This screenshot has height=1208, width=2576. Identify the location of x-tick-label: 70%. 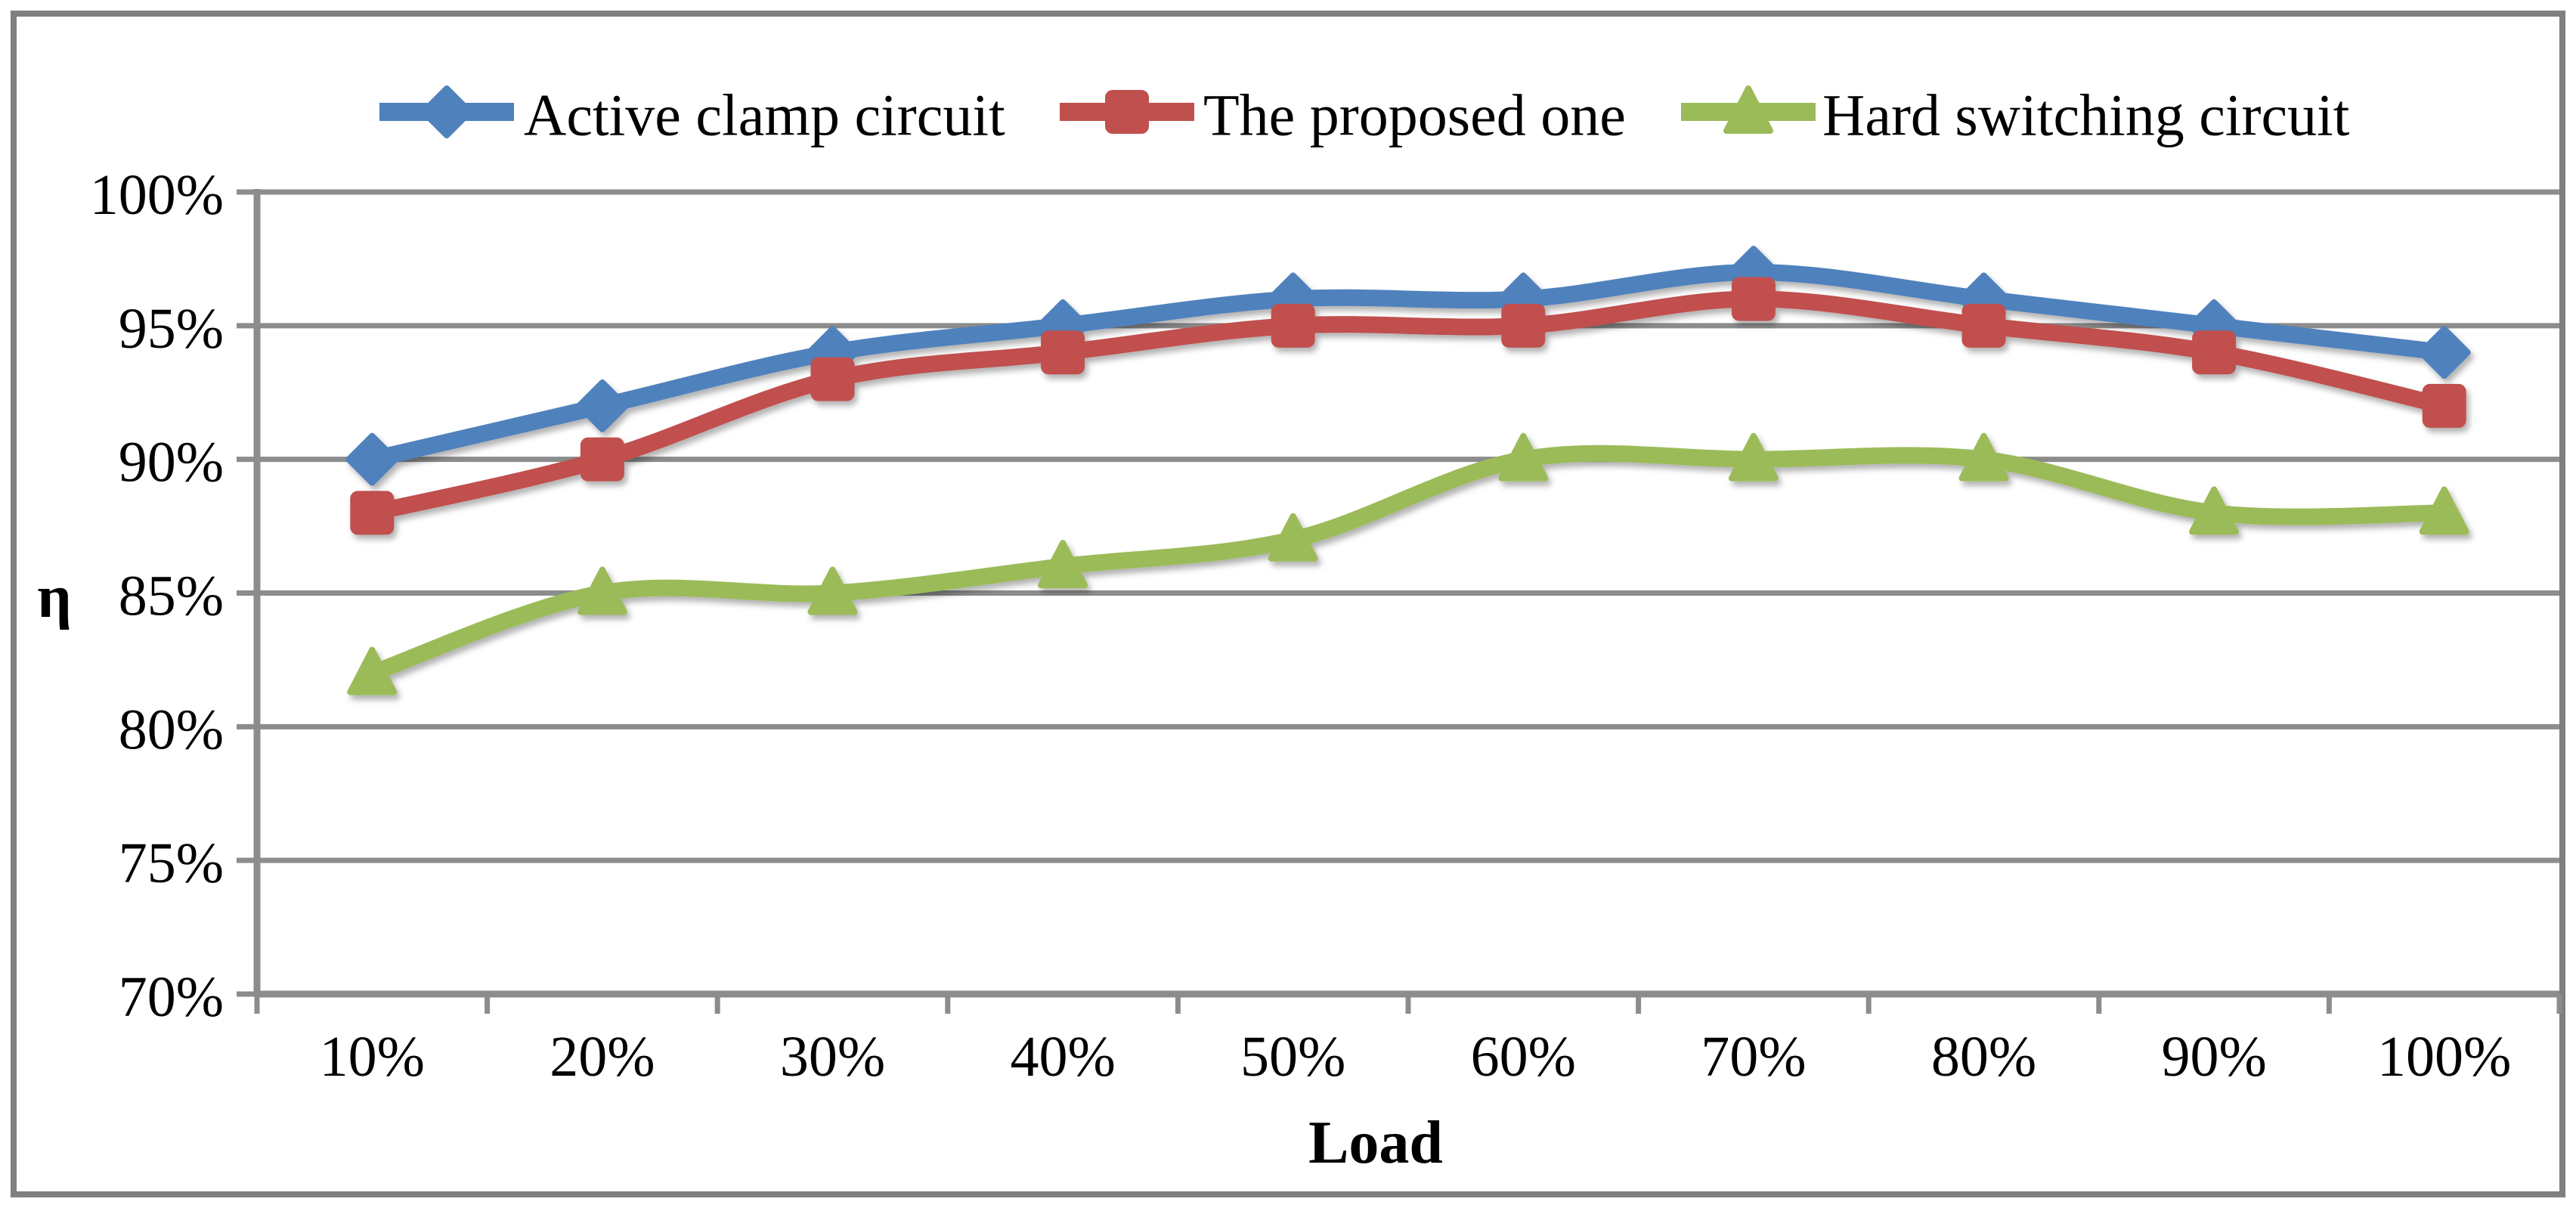
(1753, 1057).